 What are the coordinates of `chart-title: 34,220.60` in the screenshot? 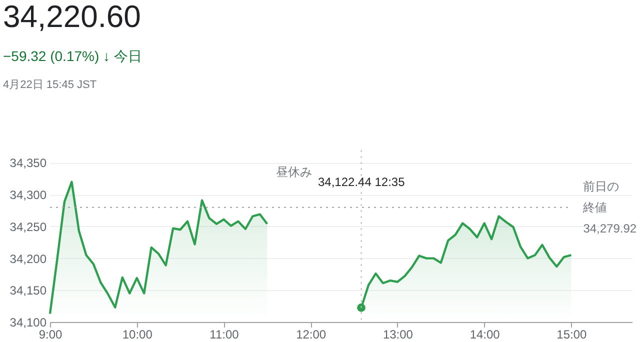 It's located at (72, 17).